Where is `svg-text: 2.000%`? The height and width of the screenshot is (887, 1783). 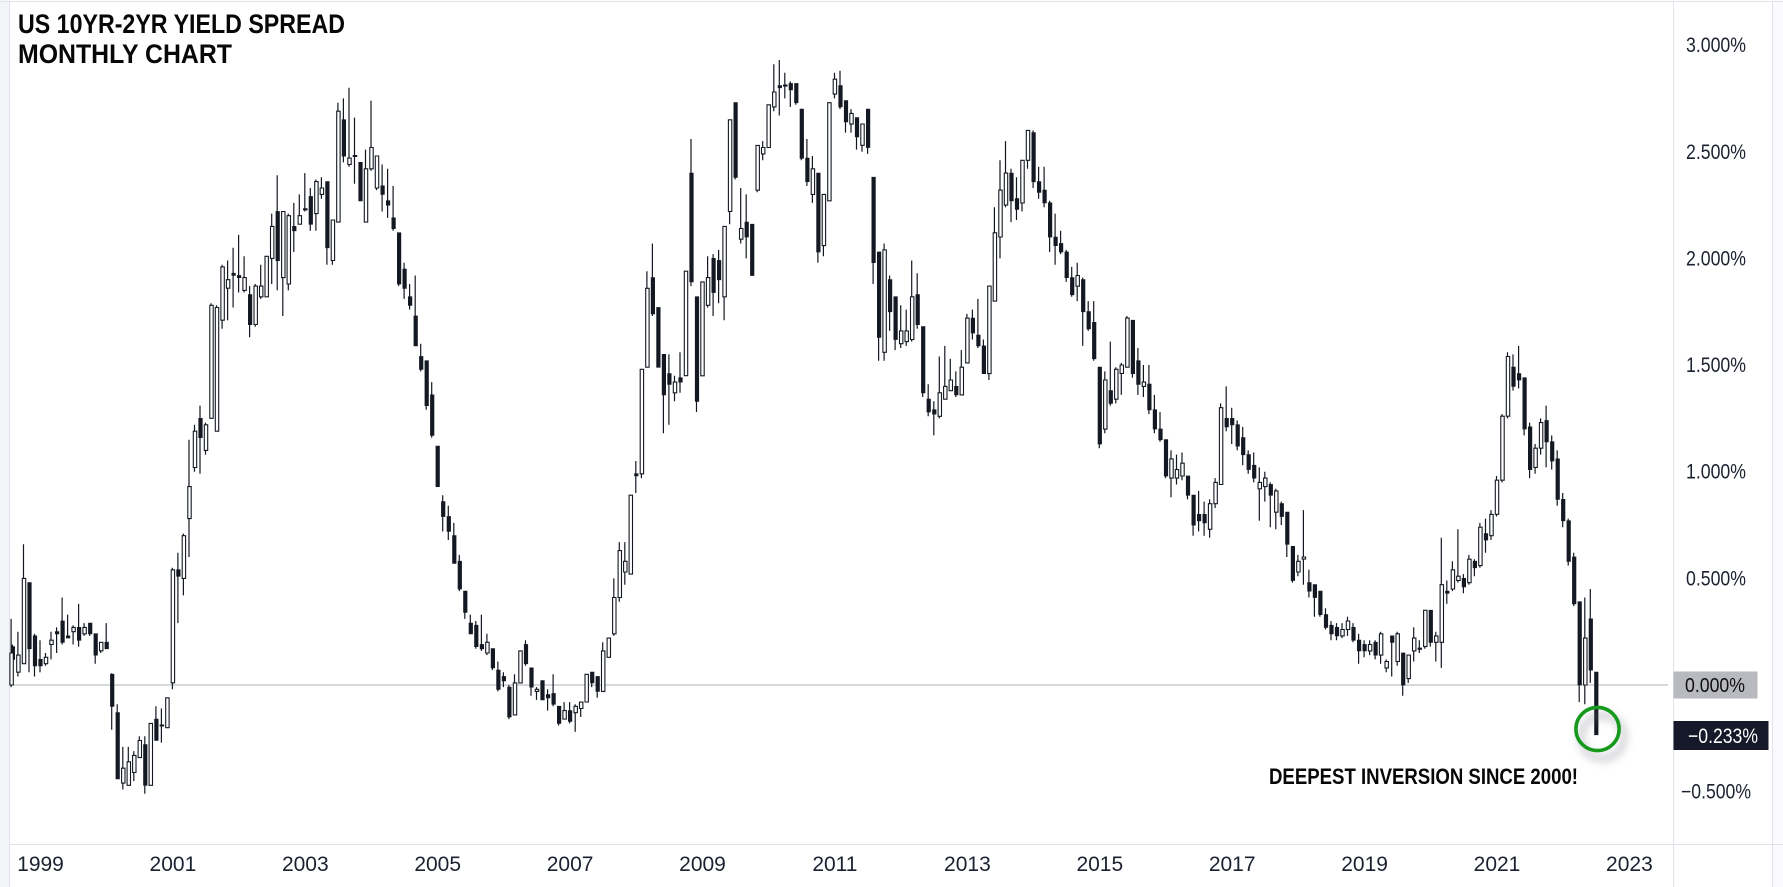 svg-text: 2.000% is located at coordinates (1716, 258).